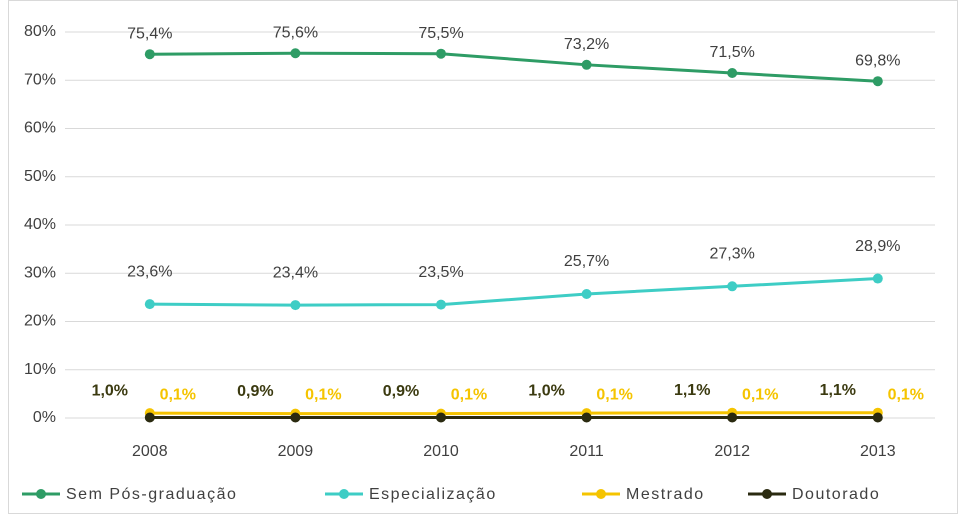  Describe the element at coordinates (441, 451) in the screenshot. I see `x-tick-label: 2010` at that location.